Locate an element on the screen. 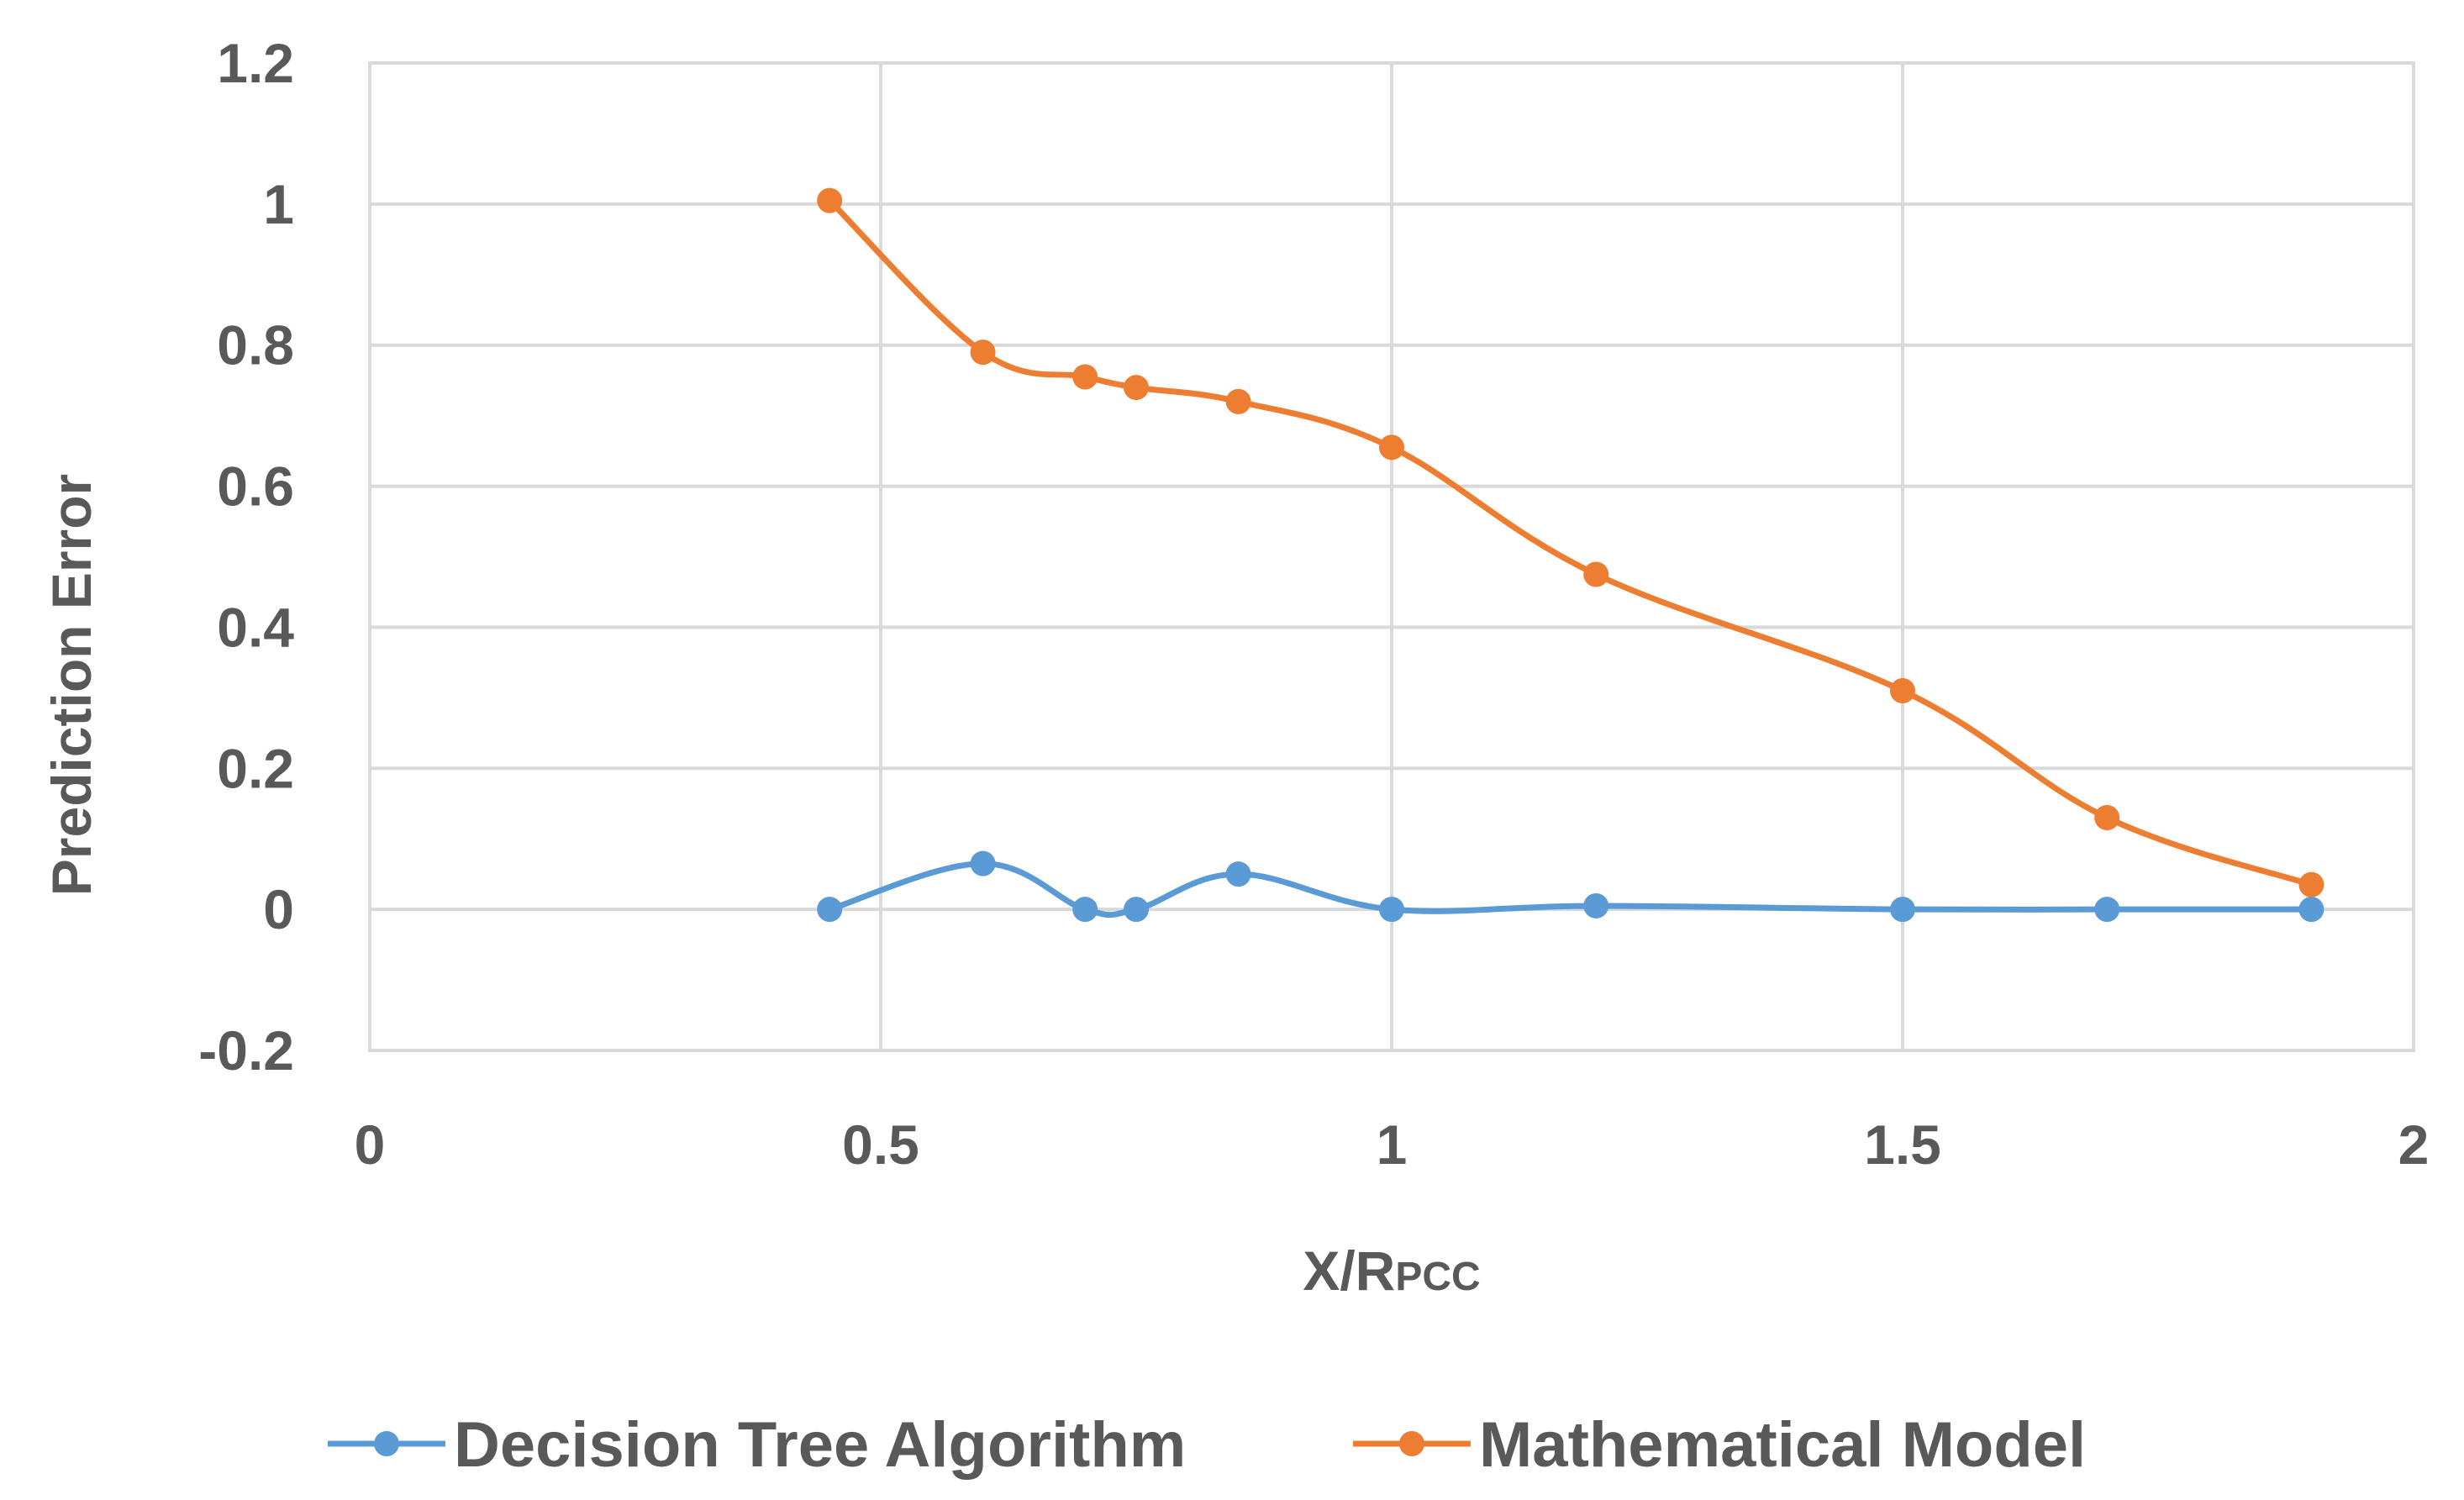 This screenshot has width=2464, height=1500. x-tick-label: 1.5 is located at coordinates (1902, 1144).